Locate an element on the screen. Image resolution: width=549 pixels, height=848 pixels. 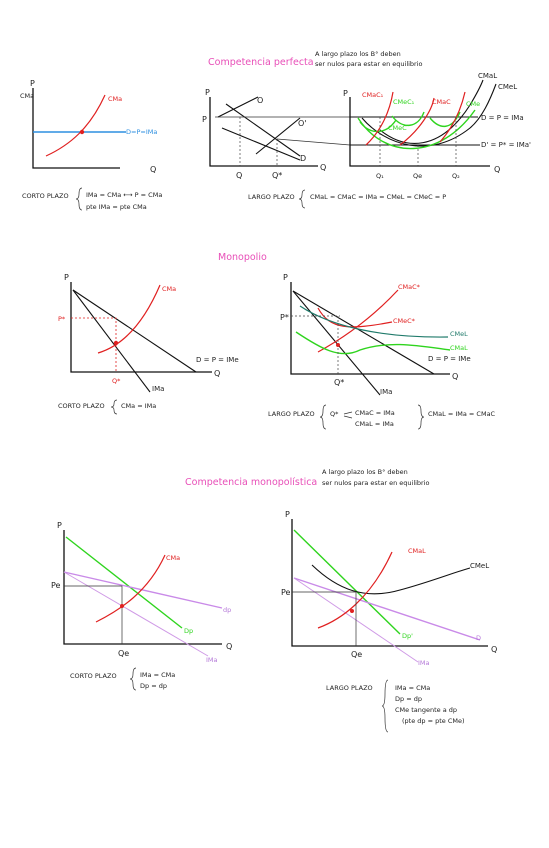
connector-price-lower is located at coordinates (313, 142).